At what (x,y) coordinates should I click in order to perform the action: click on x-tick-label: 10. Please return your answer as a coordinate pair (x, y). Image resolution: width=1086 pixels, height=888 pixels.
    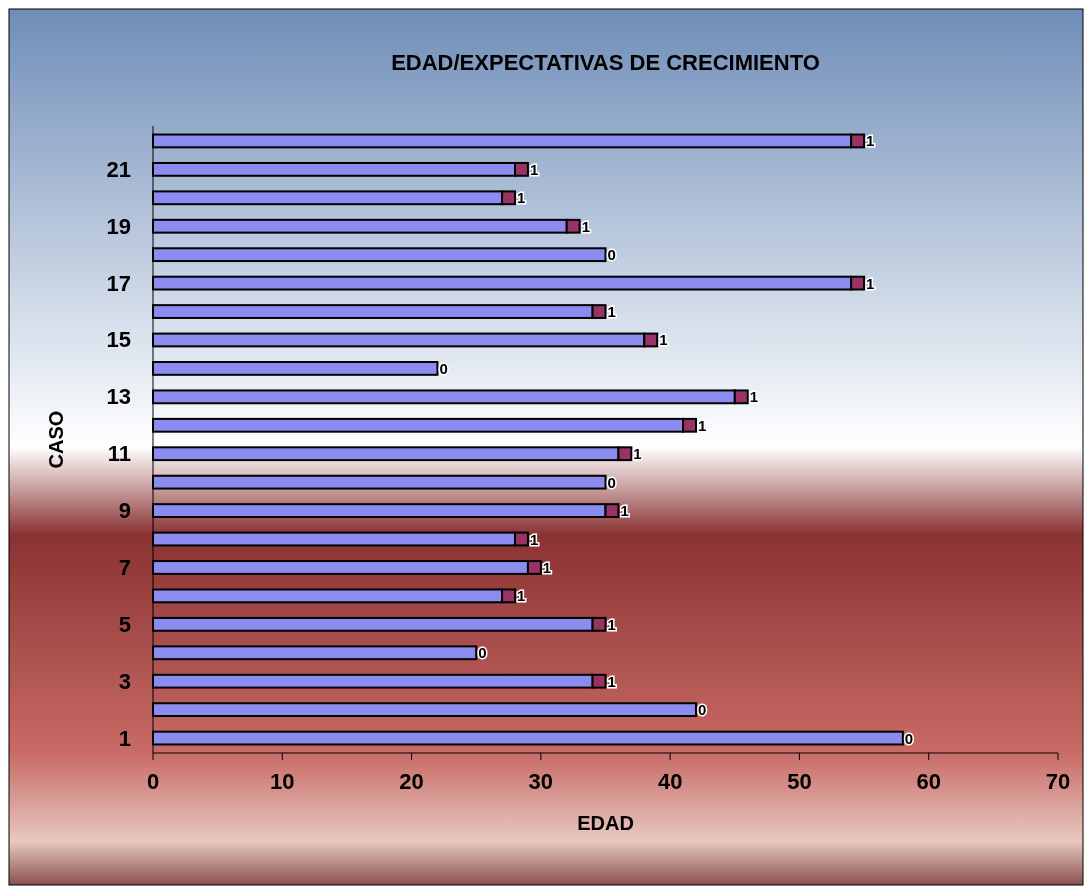
    Looking at the image, I should click on (282, 781).